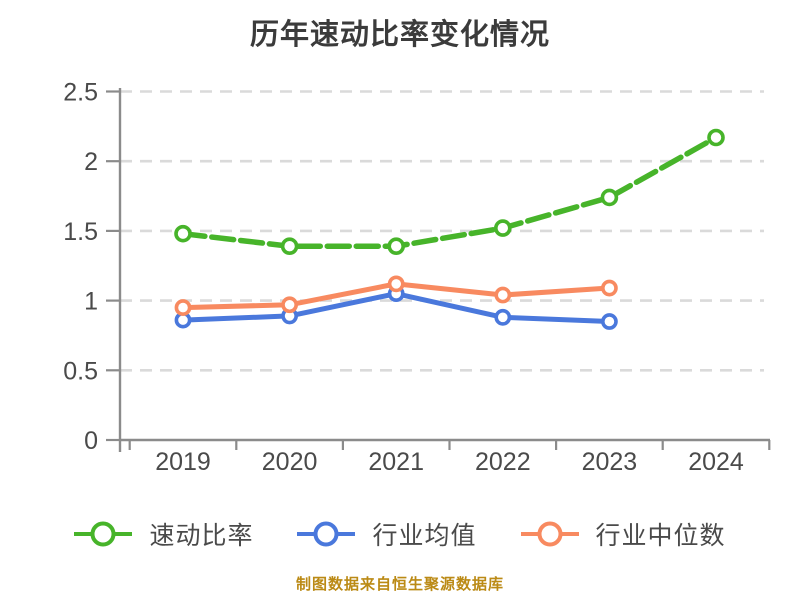 This screenshot has width=800, height=600. Describe the element at coordinates (80, 371) in the screenshot. I see `y-tick-label: 0.5` at that location.